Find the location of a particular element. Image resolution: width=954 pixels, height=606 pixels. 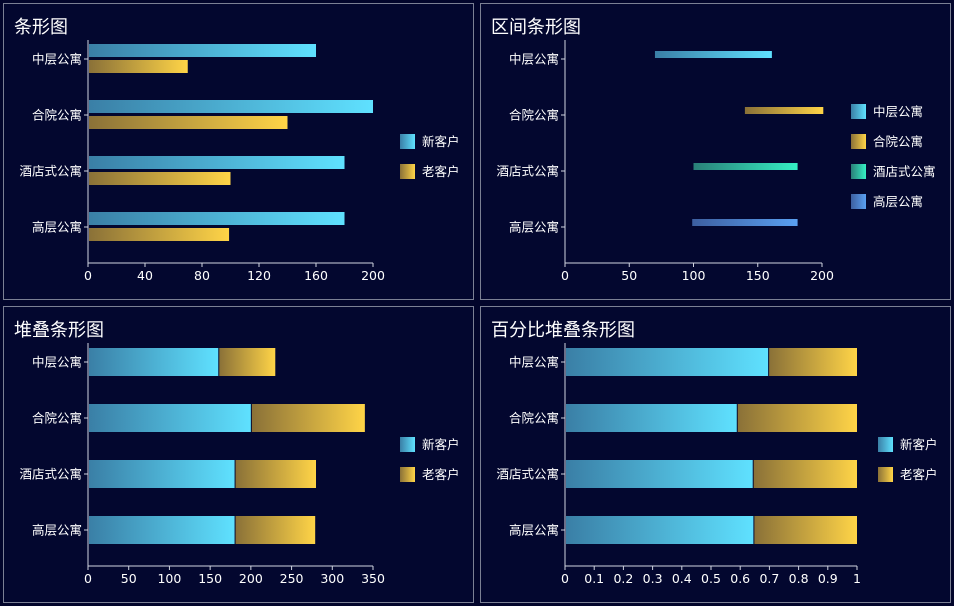

x-tick-label: 0.3 is located at coordinates (653, 578).